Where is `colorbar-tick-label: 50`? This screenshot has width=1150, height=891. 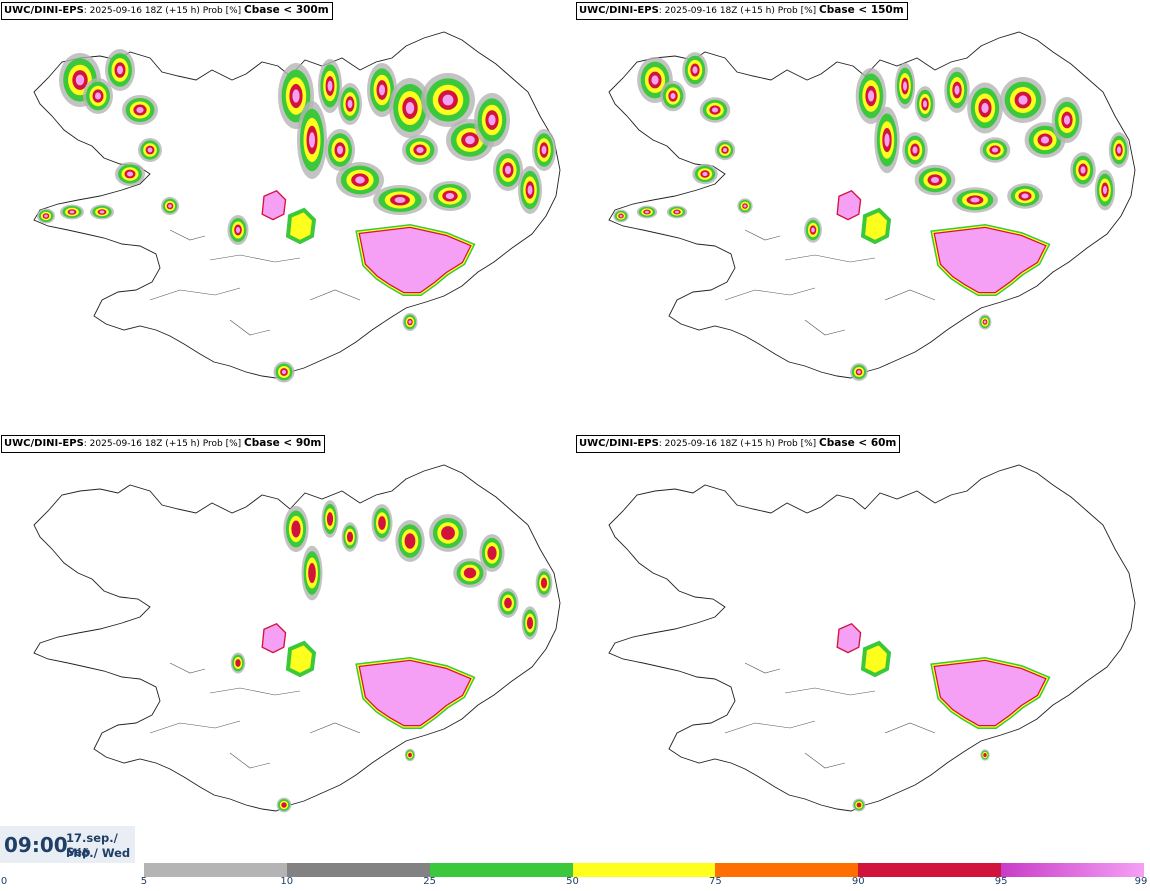
colorbar-tick-label: 50 is located at coordinates (572, 881).